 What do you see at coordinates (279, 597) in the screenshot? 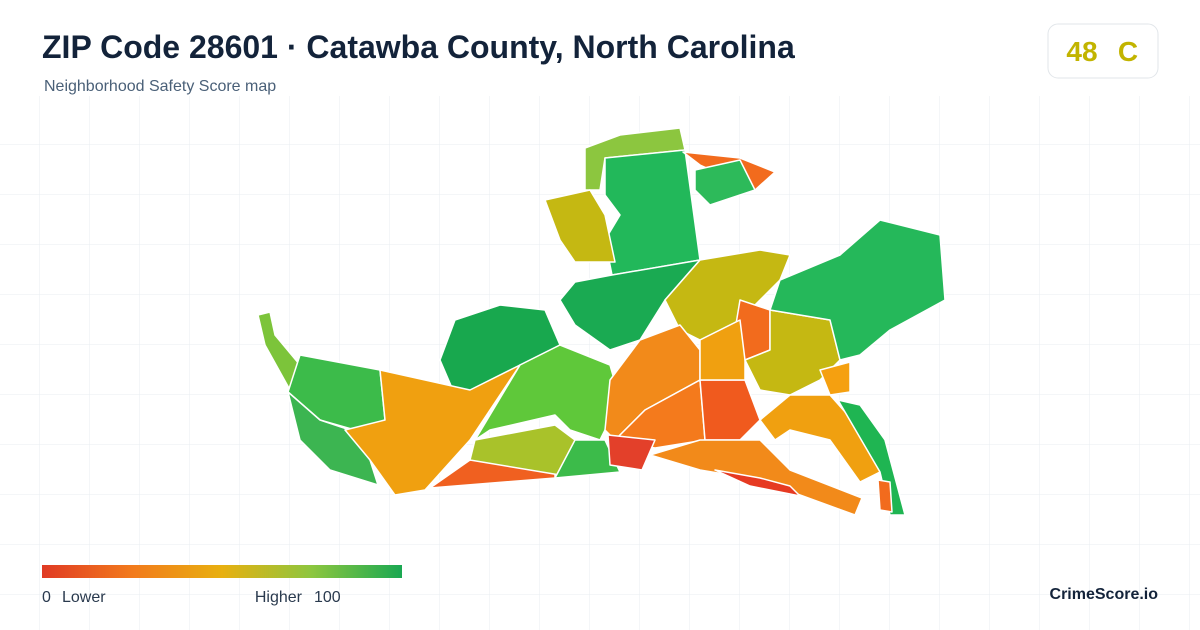
I see `legend-max-label: Higher` at bounding box center [279, 597].